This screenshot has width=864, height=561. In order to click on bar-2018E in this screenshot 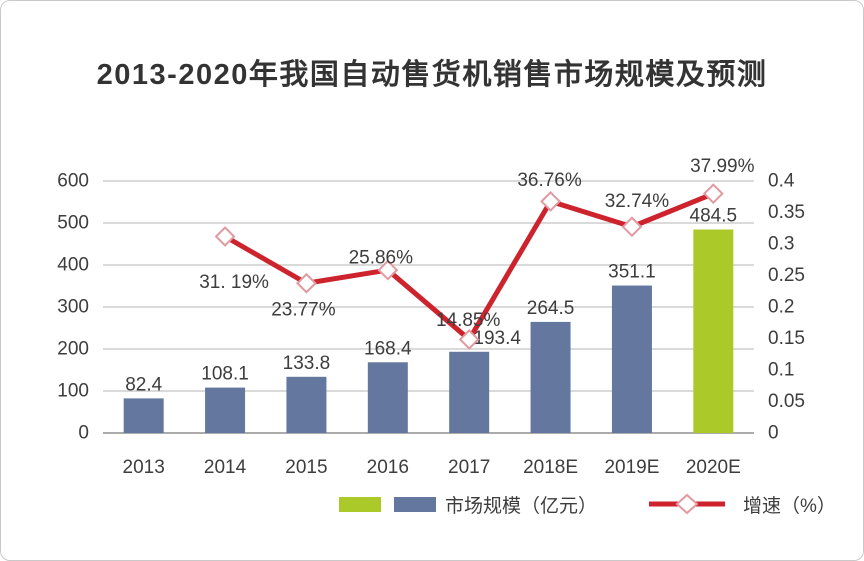, I will do `click(550, 377)`.